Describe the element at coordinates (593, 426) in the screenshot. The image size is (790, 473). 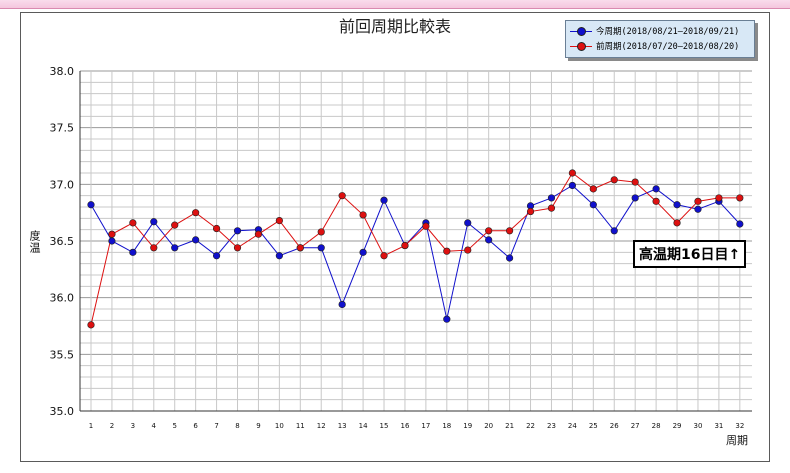
I see `x-tick-label: 25` at that location.